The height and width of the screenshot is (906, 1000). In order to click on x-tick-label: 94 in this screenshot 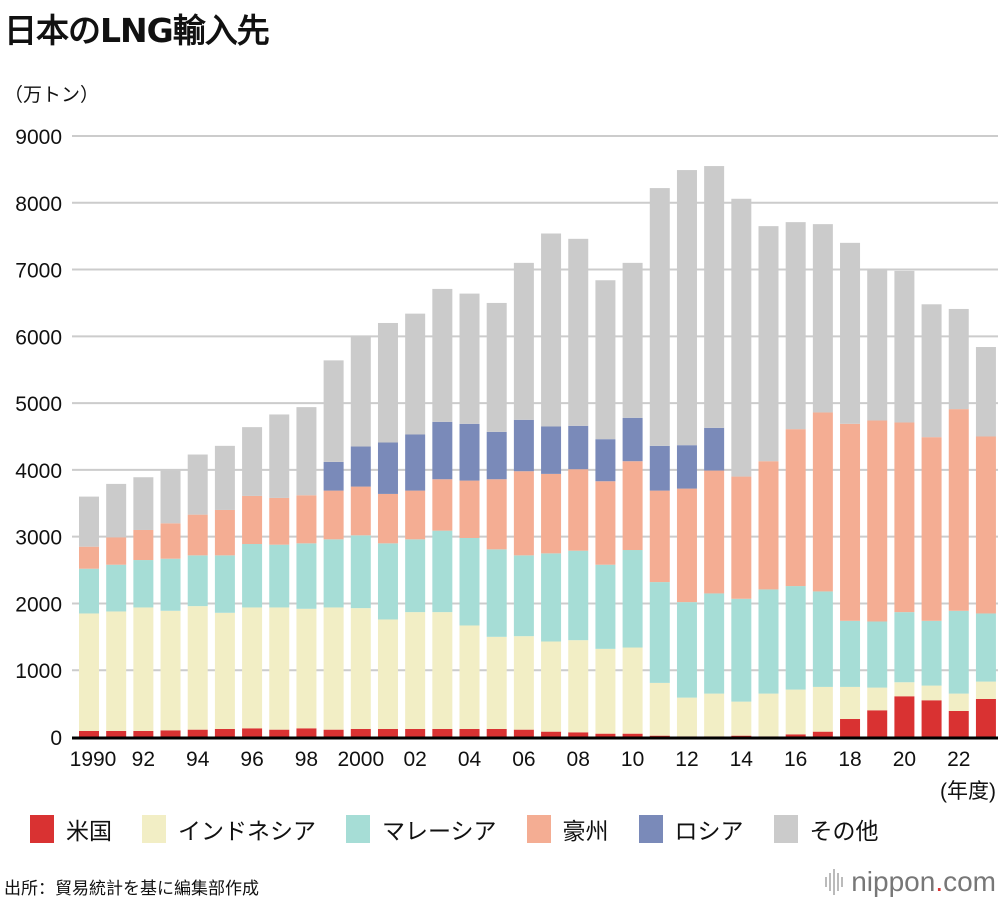, I will do `click(198, 759)`.